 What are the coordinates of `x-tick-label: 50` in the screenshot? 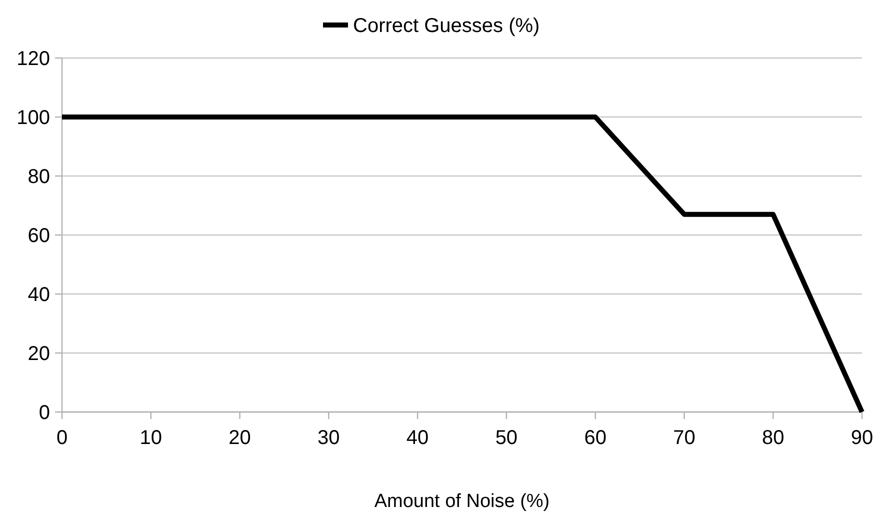 It's located at (506, 438).